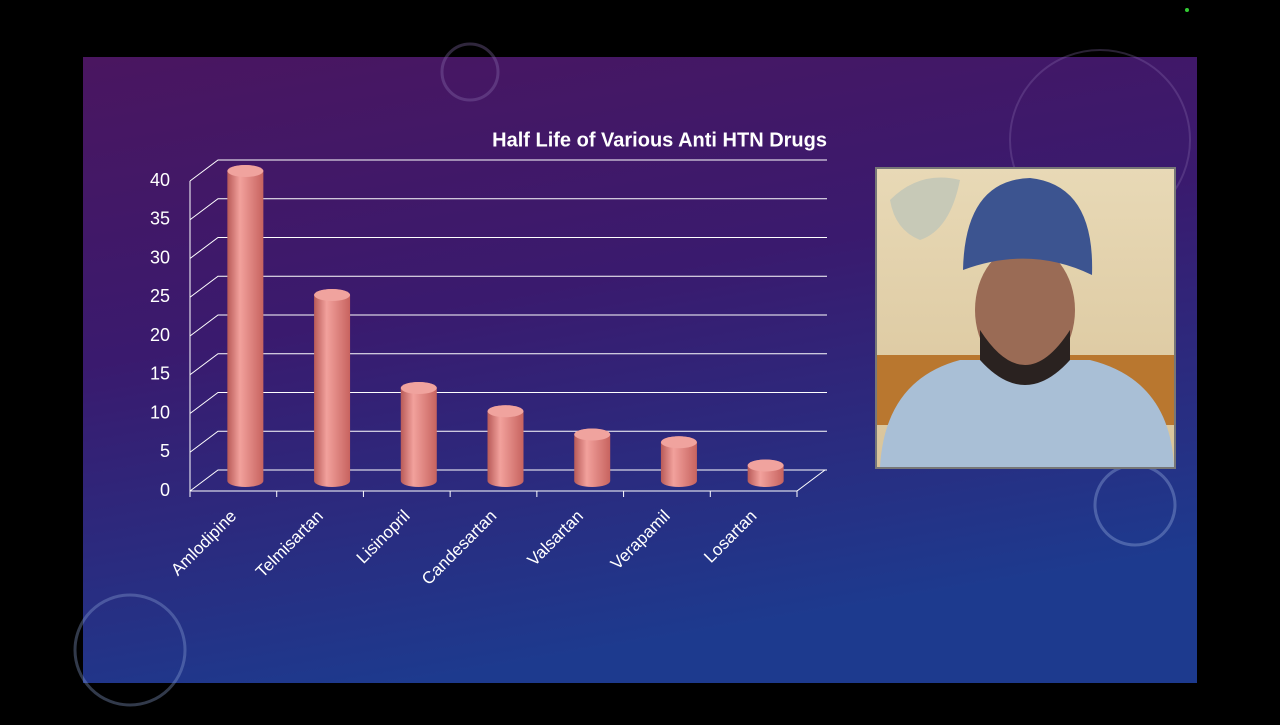  Describe the element at coordinates (925, 208) in the screenshot. I see `flowers` at that location.